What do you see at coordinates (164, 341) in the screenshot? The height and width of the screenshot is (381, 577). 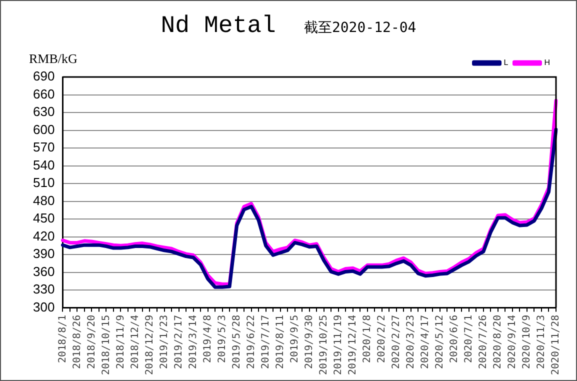 I see `x-tick-label: 2019/1/23` at bounding box center [164, 341].